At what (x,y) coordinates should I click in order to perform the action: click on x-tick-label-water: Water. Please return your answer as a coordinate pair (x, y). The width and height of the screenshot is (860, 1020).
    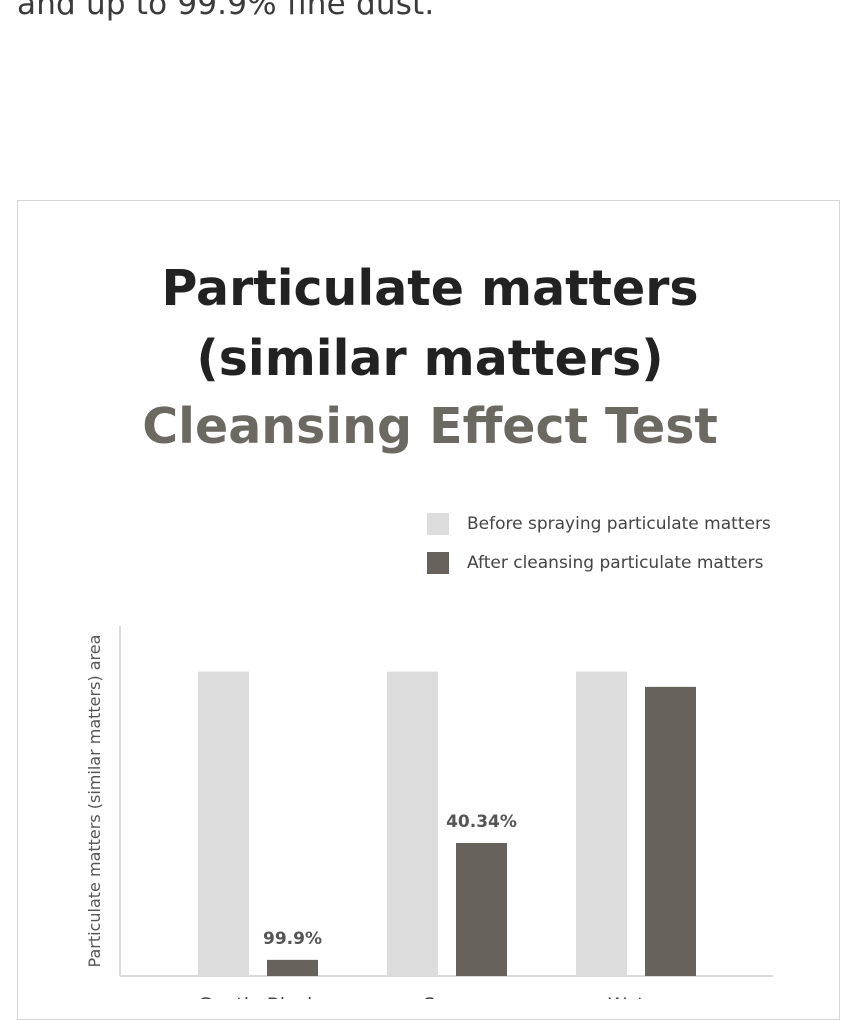
    Looking at the image, I should click on (636, 996).